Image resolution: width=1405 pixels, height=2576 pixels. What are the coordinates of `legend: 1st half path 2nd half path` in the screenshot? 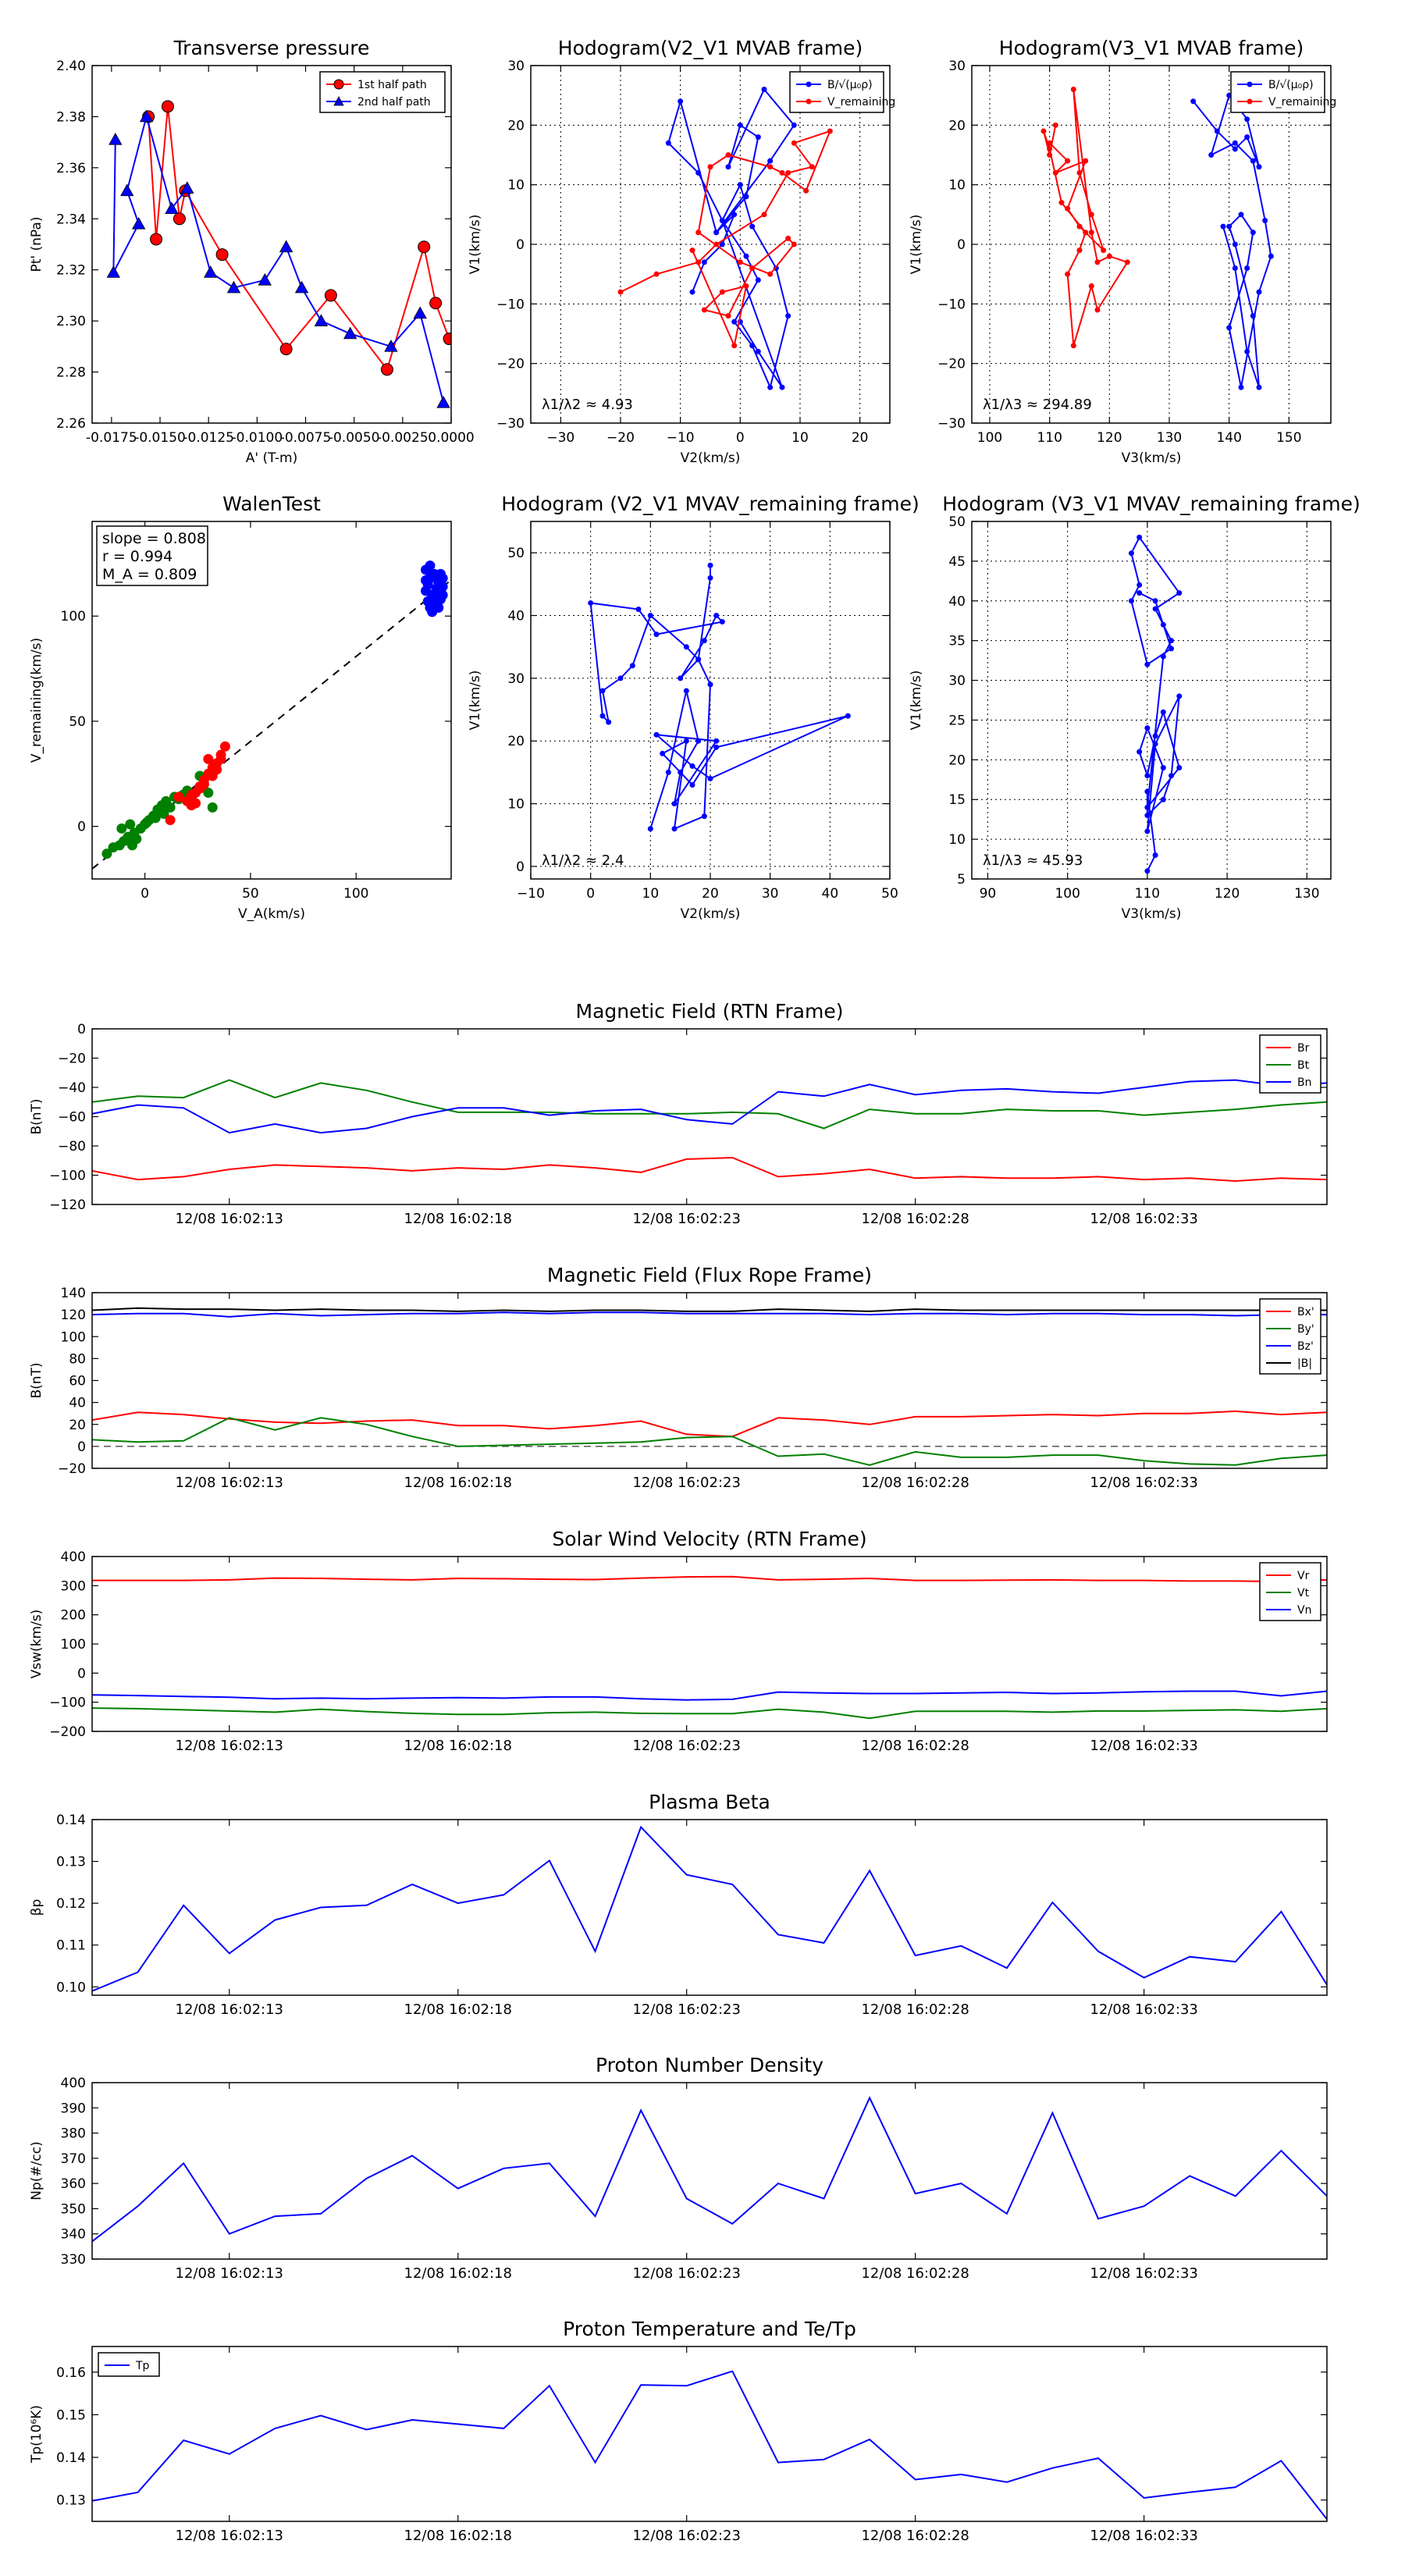 It's located at (382, 92).